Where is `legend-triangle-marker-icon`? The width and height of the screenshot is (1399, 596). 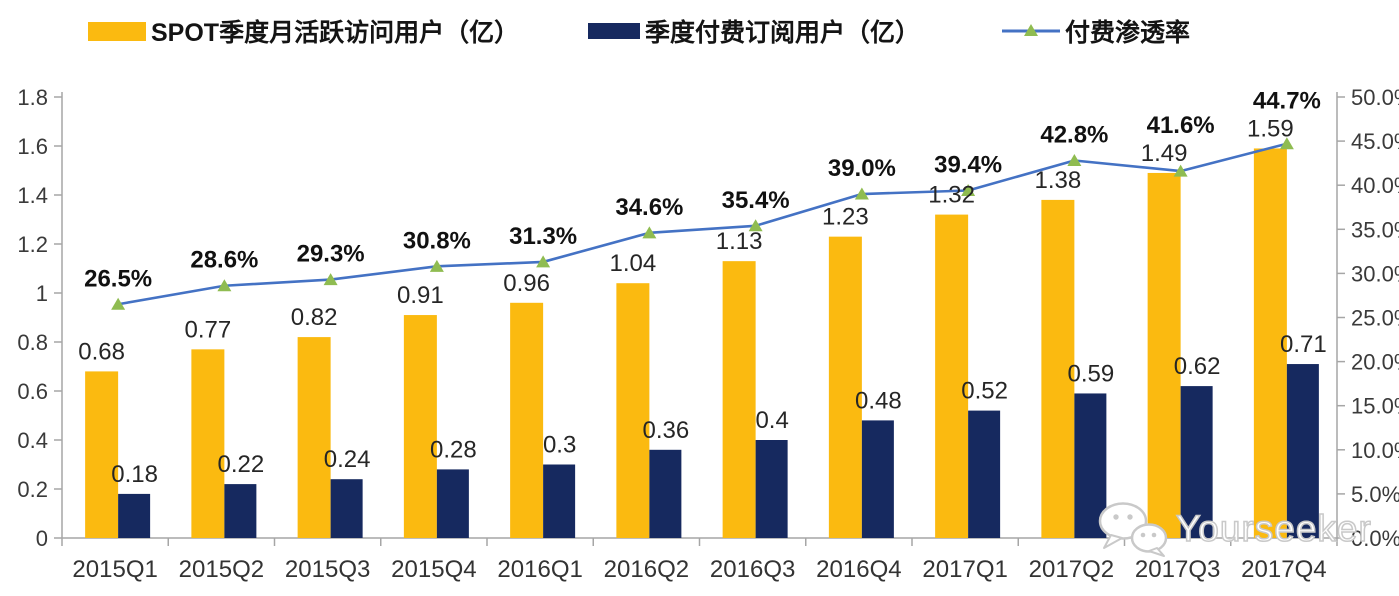
legend-triangle-marker-icon is located at coordinates (1031, 30).